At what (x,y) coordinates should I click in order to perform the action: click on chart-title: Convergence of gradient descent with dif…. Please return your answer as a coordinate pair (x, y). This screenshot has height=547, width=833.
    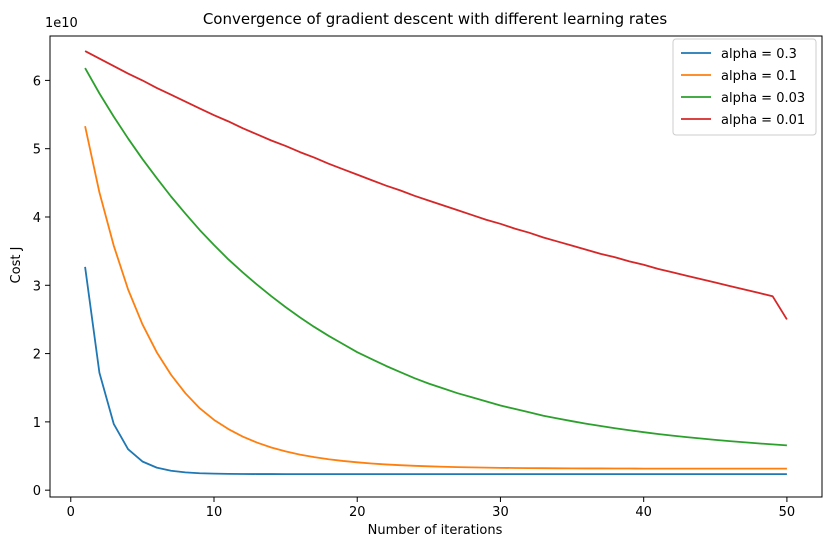
    Looking at the image, I should click on (435, 19).